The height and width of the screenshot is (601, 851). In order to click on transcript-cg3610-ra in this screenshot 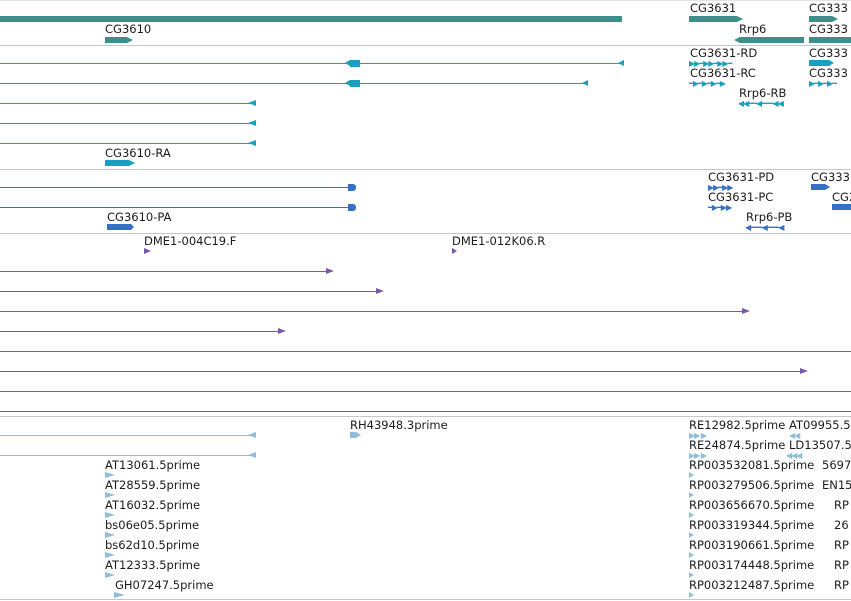, I will do `click(117, 163)`.